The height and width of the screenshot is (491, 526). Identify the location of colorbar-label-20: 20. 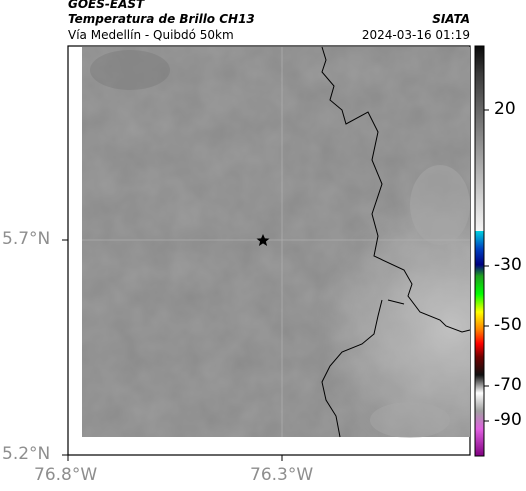
(505, 109).